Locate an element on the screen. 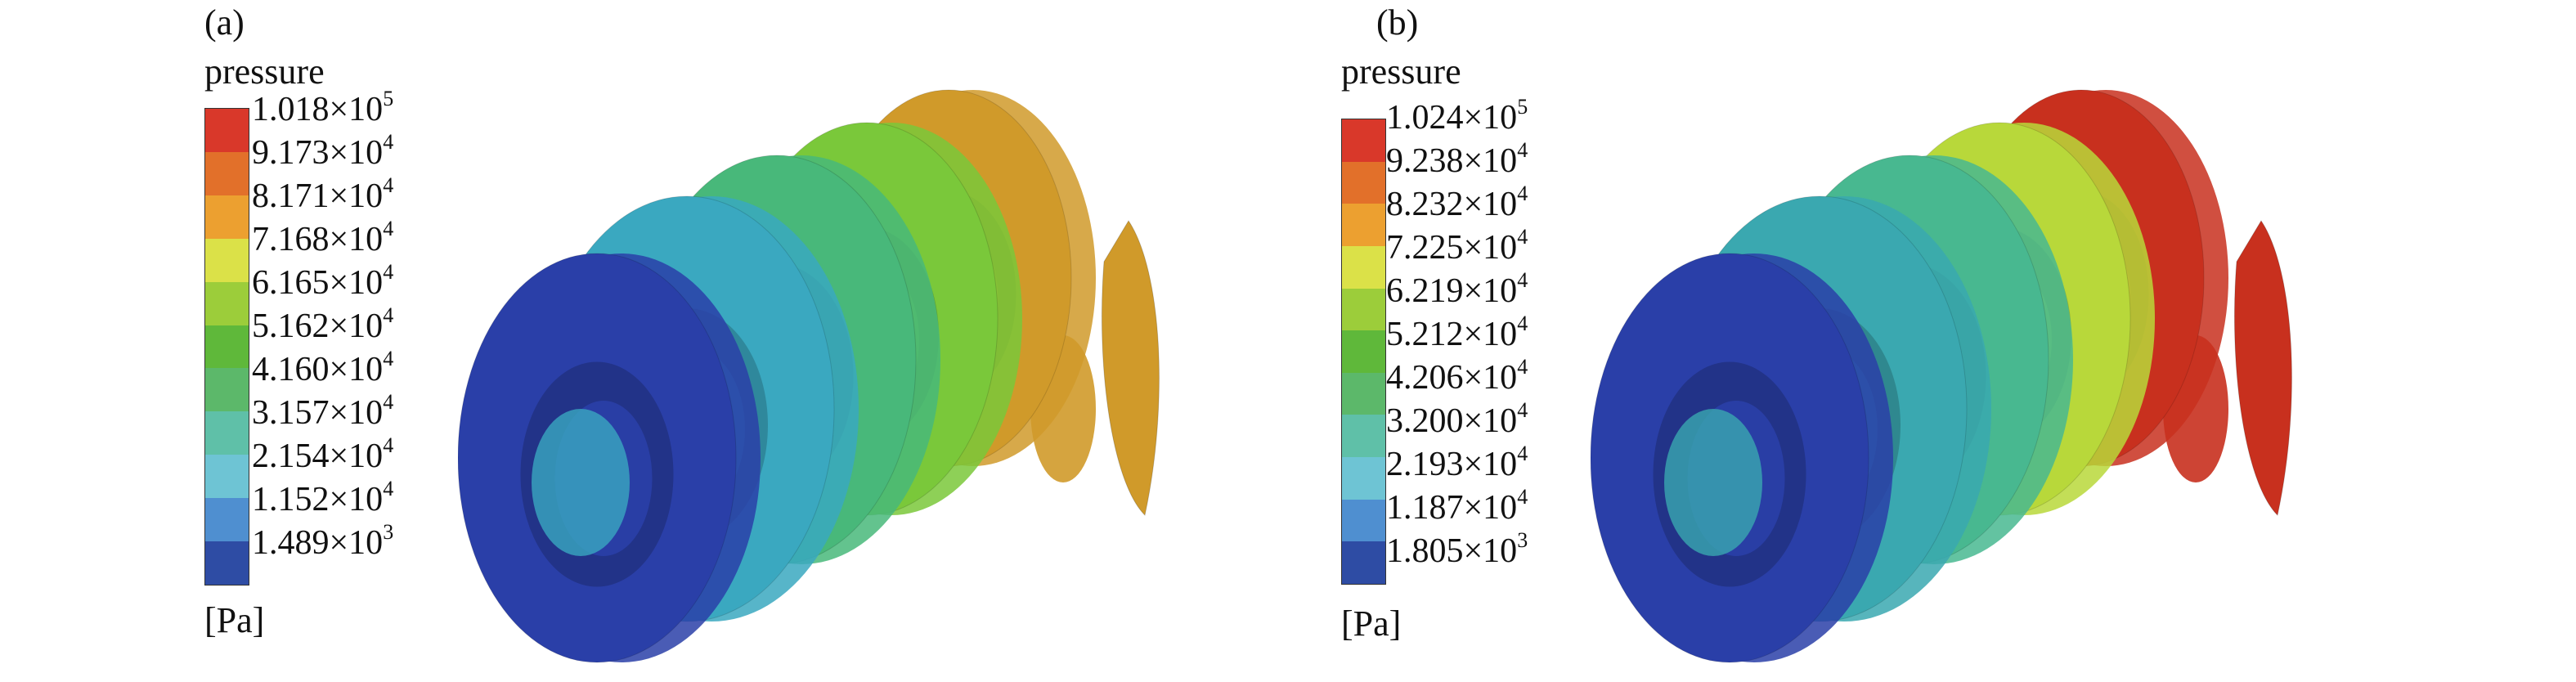 The width and height of the screenshot is (2576, 682). colorbar-tick-label: 7.168×10⁴ is located at coordinates (323, 238).